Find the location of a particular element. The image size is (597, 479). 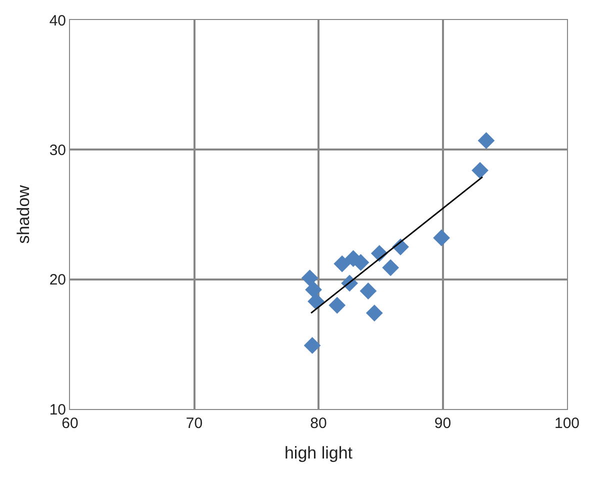

y-tick-label: 40 is located at coordinates (57, 21).